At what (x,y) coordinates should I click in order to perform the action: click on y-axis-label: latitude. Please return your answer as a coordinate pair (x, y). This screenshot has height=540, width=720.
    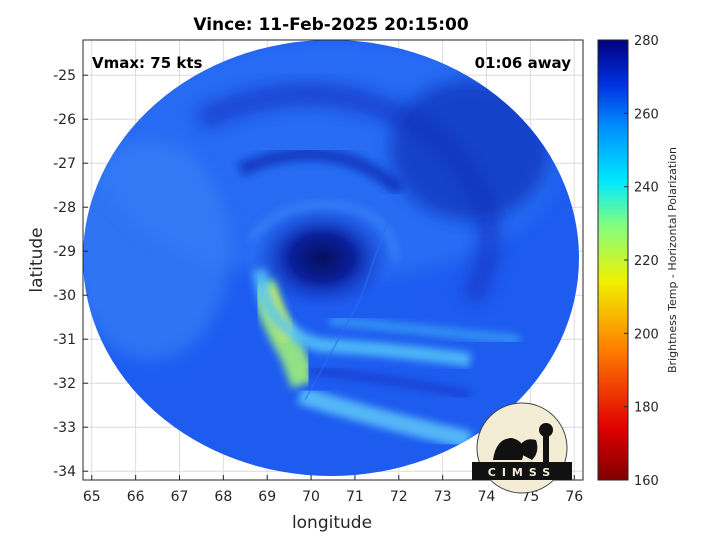
    Looking at the image, I should click on (37, 259).